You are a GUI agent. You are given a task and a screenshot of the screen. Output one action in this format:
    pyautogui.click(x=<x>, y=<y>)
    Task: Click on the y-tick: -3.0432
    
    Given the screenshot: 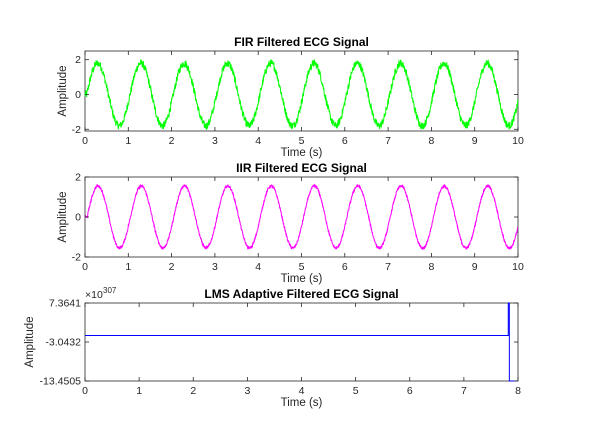 What is the action you would take?
    pyautogui.click(x=281, y=343)
    